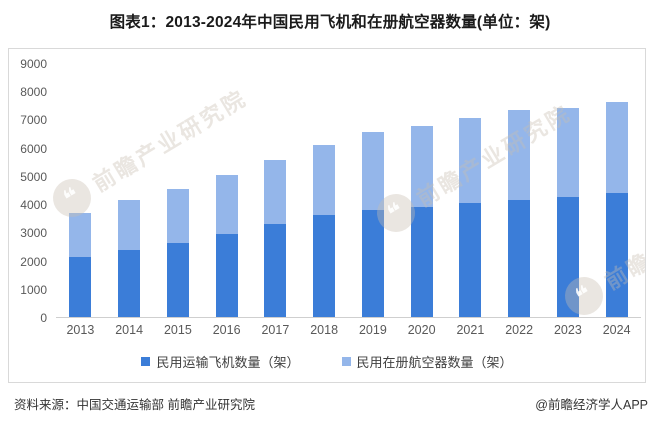 Image resolution: width=660 pixels, height=427 pixels. I want to click on bar-2024, so click(616, 209).